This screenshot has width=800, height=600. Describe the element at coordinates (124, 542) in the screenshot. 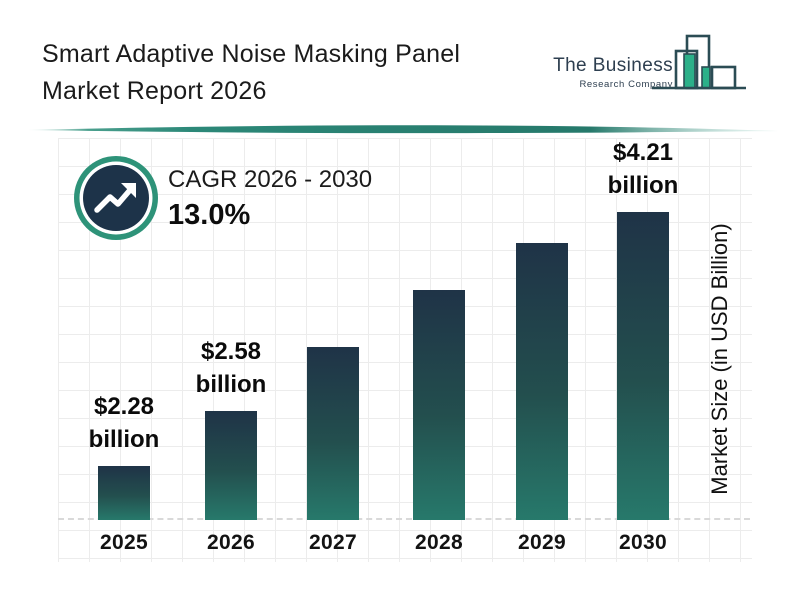

I see `x-axis-label-2025: 2025` at that location.